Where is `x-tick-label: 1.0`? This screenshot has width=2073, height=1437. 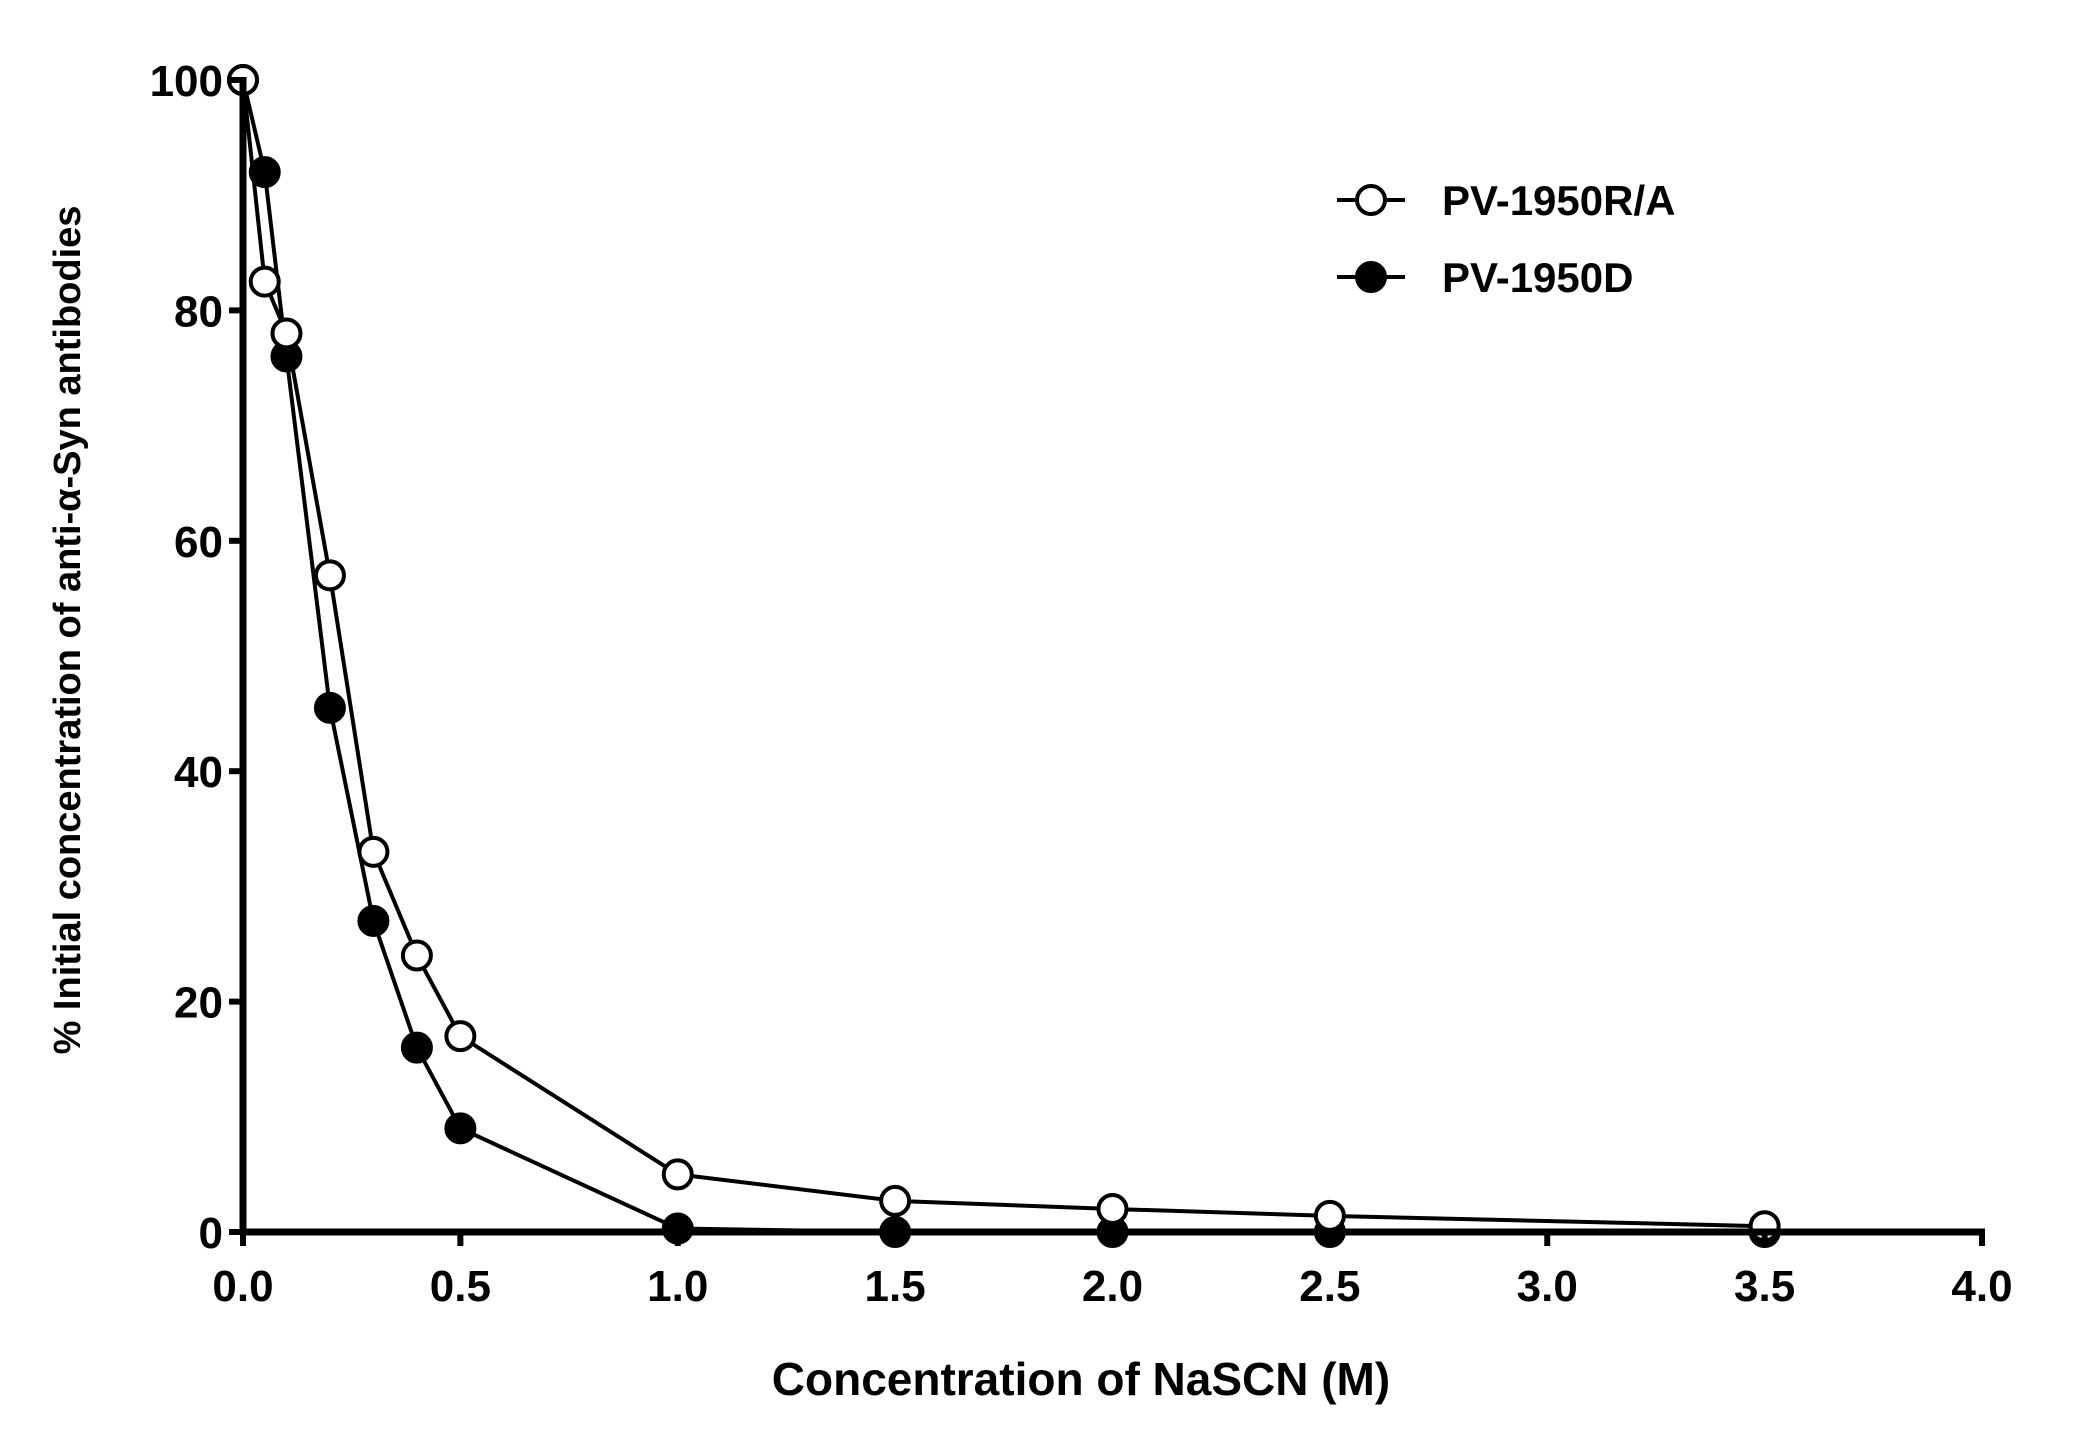 x-tick-label: 1.0 is located at coordinates (677, 1286).